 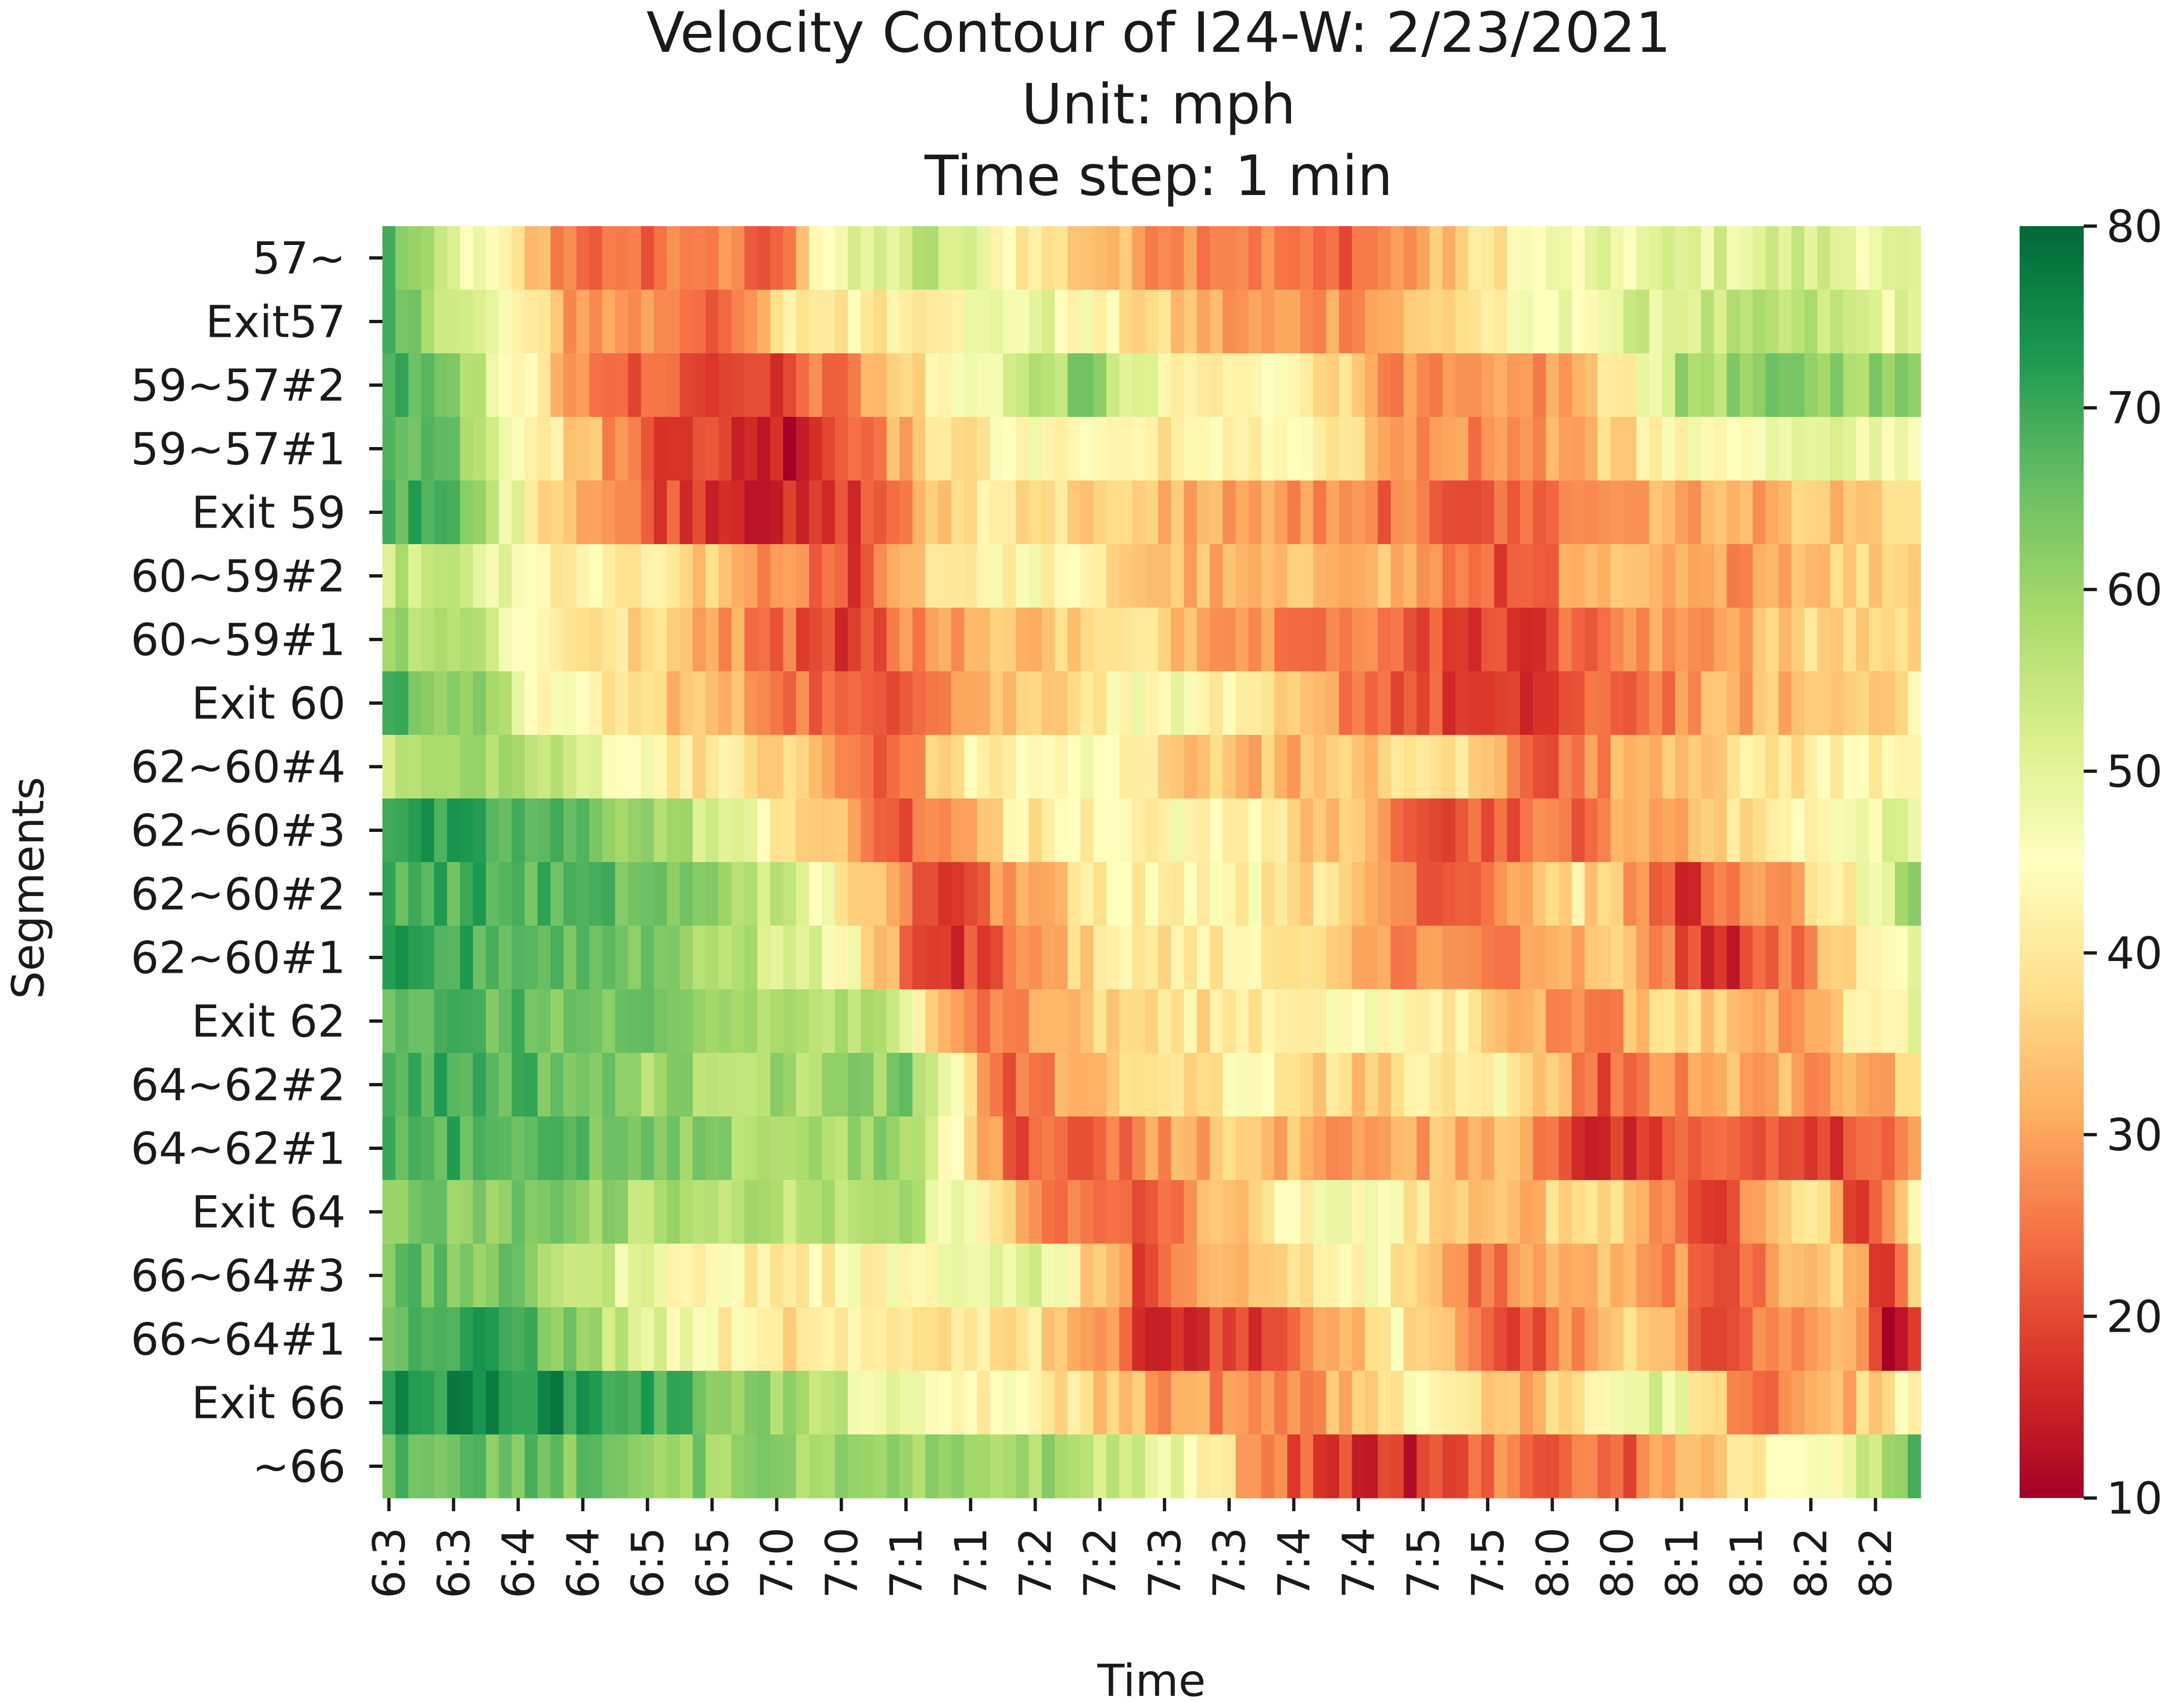 What do you see at coordinates (1617, 1562) in the screenshot?
I see `x-tick-label: 8:0` at bounding box center [1617, 1562].